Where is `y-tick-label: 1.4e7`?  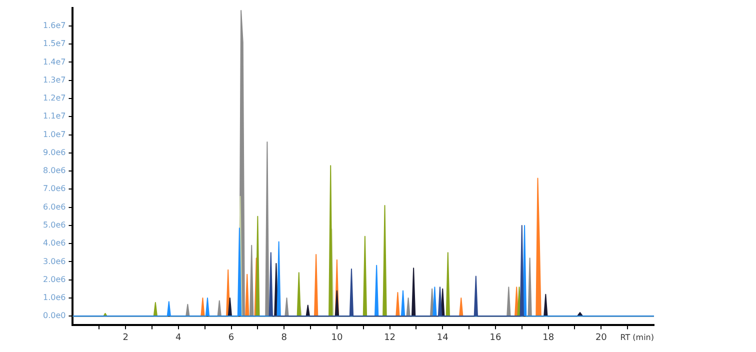 y-tick-label: 1.4e7 is located at coordinates (54, 61).